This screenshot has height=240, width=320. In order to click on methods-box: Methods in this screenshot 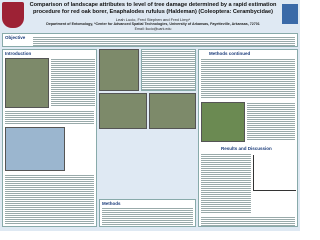, I will do `click(147, 213)`.